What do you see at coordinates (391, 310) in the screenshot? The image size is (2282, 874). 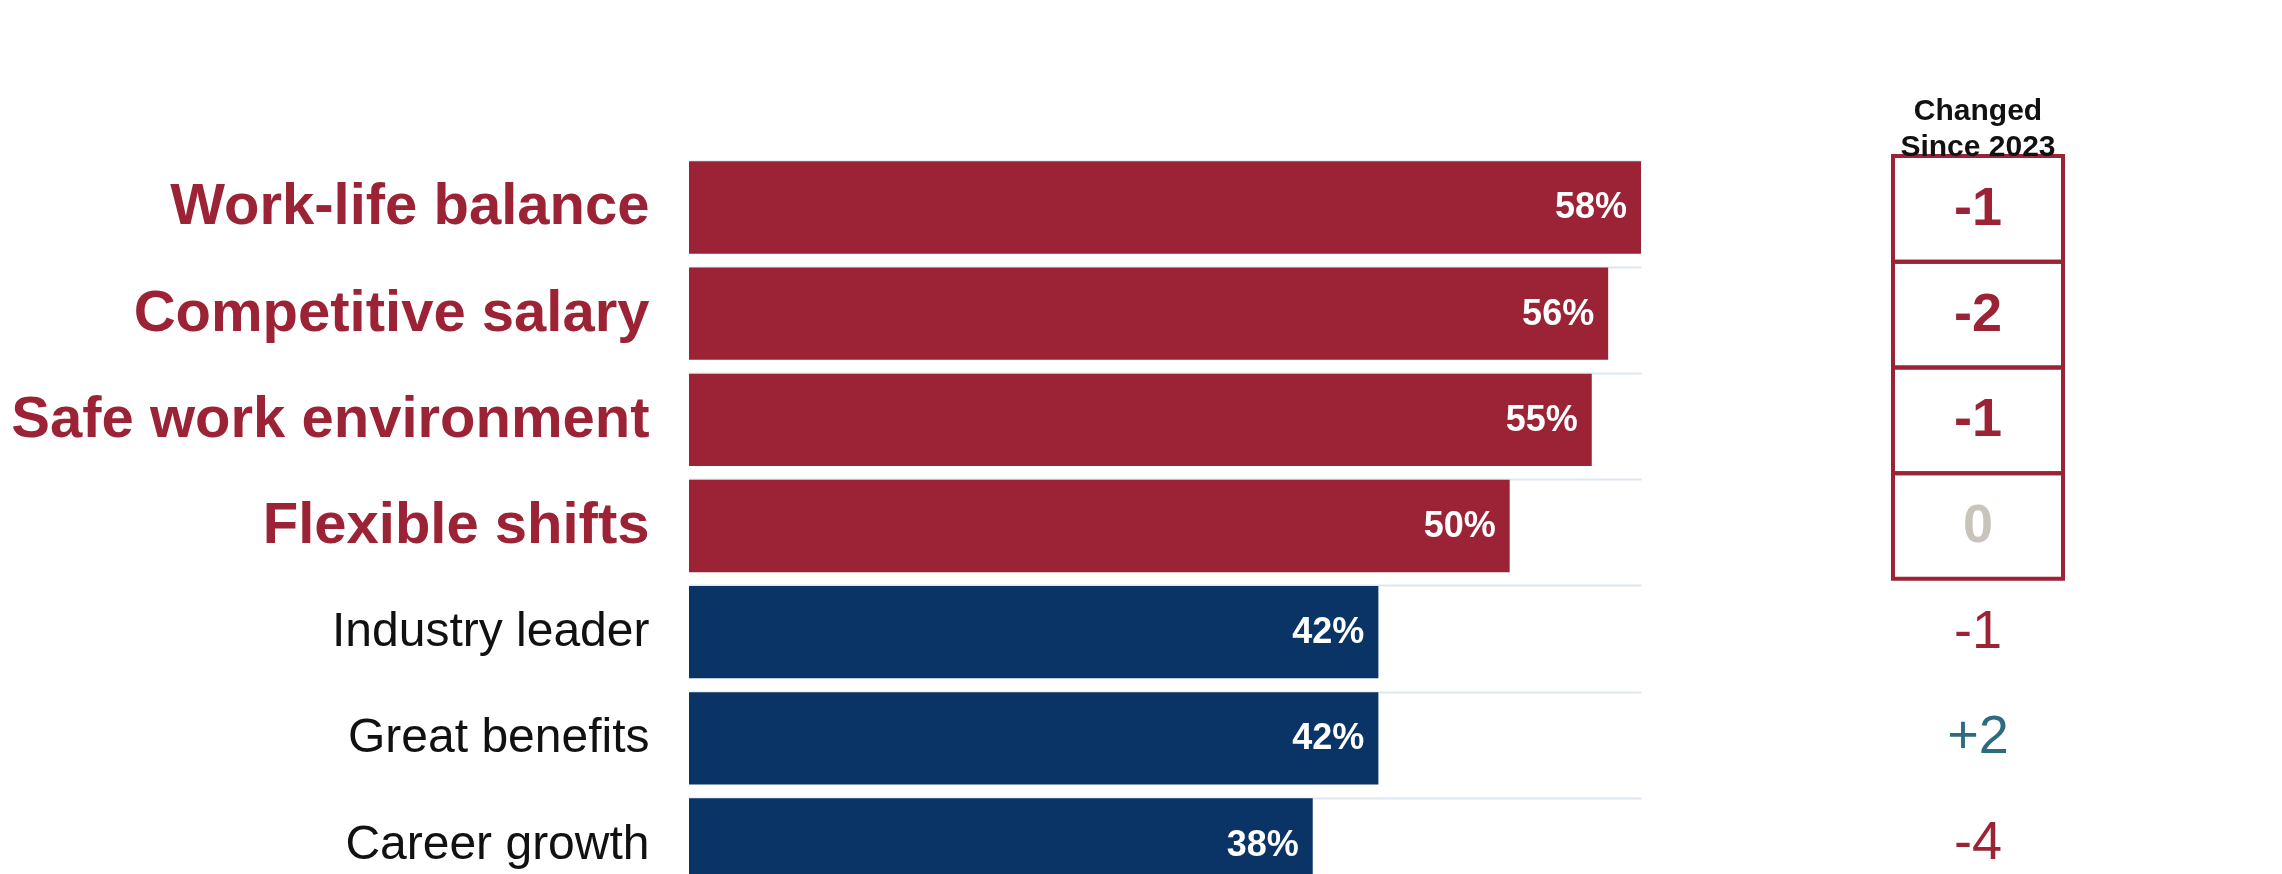 I see `y-tick-label: Competitive salary` at bounding box center [391, 310].